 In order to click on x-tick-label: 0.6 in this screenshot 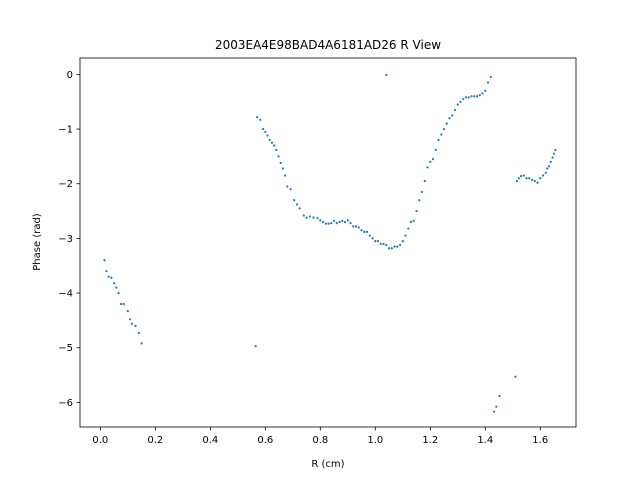, I will do `click(265, 440)`.